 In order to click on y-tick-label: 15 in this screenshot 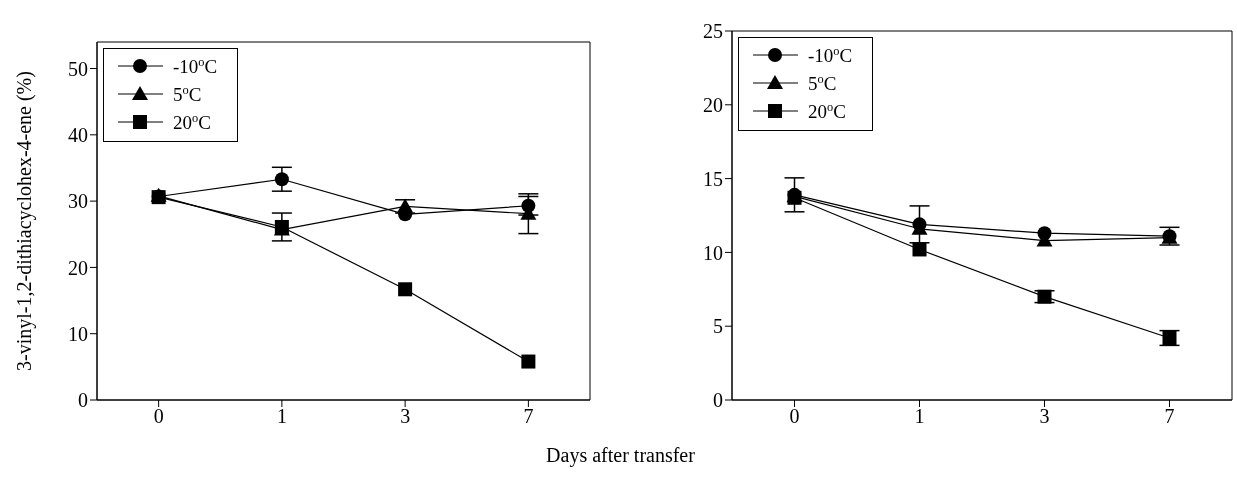, I will do `click(713, 178)`.